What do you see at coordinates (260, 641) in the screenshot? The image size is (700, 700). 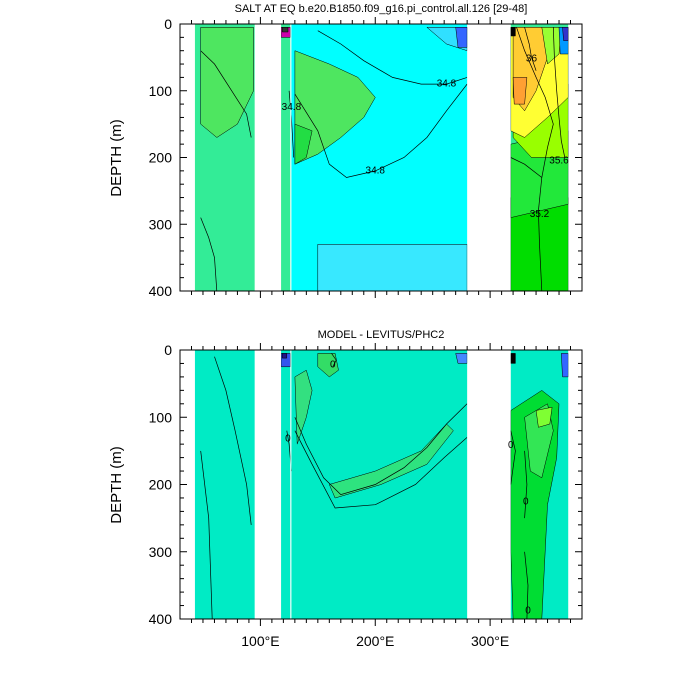 I see `x-tick-label: 100°E` at bounding box center [260, 641].